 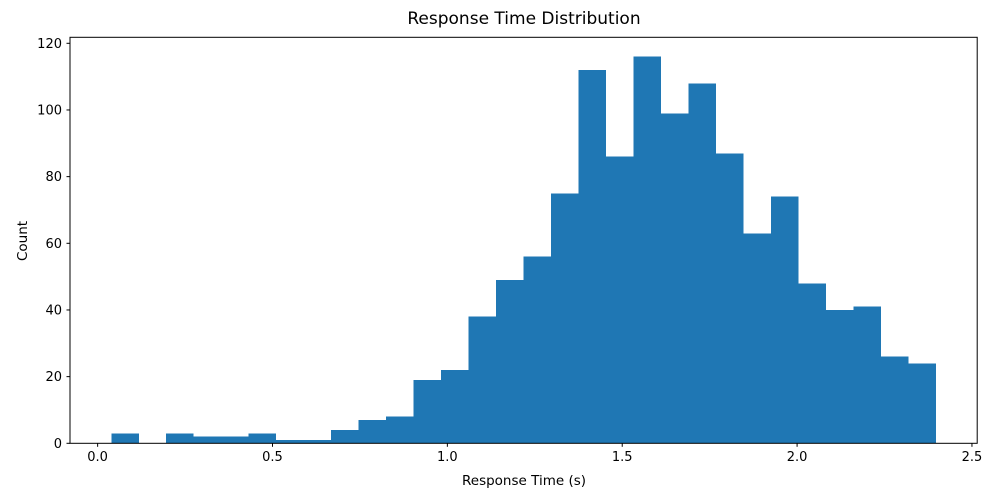 I want to click on y-tick-label: 20, so click(x=53, y=377).